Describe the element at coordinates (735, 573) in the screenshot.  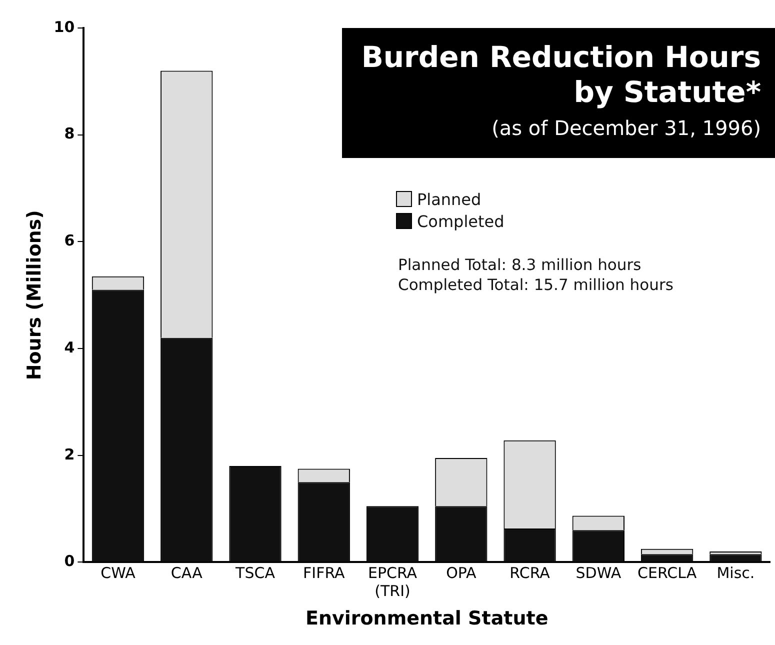
I see `x-tick-label: Misc.` at that location.